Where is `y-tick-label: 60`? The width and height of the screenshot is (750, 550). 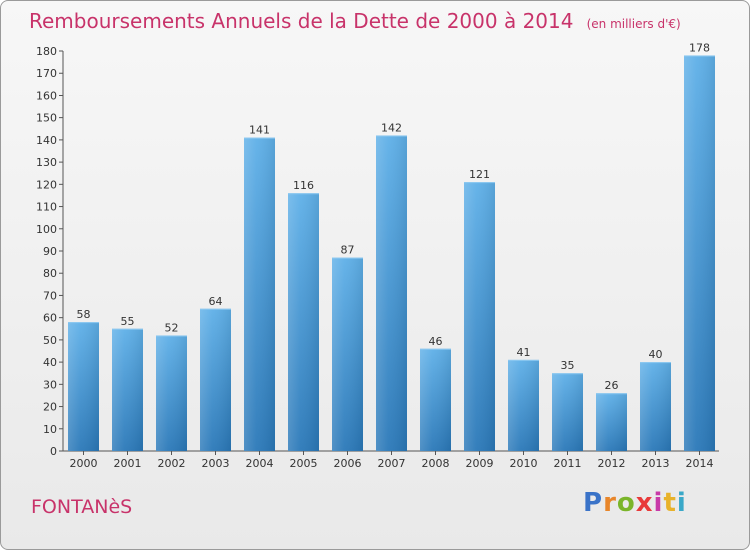 y-tick-label: 60 is located at coordinates (50, 318).